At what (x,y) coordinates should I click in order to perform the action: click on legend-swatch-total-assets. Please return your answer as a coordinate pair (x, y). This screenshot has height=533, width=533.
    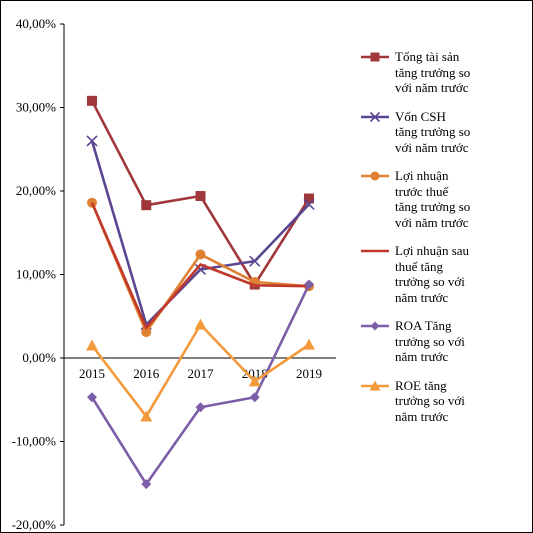
    Looking at the image, I should click on (375, 57).